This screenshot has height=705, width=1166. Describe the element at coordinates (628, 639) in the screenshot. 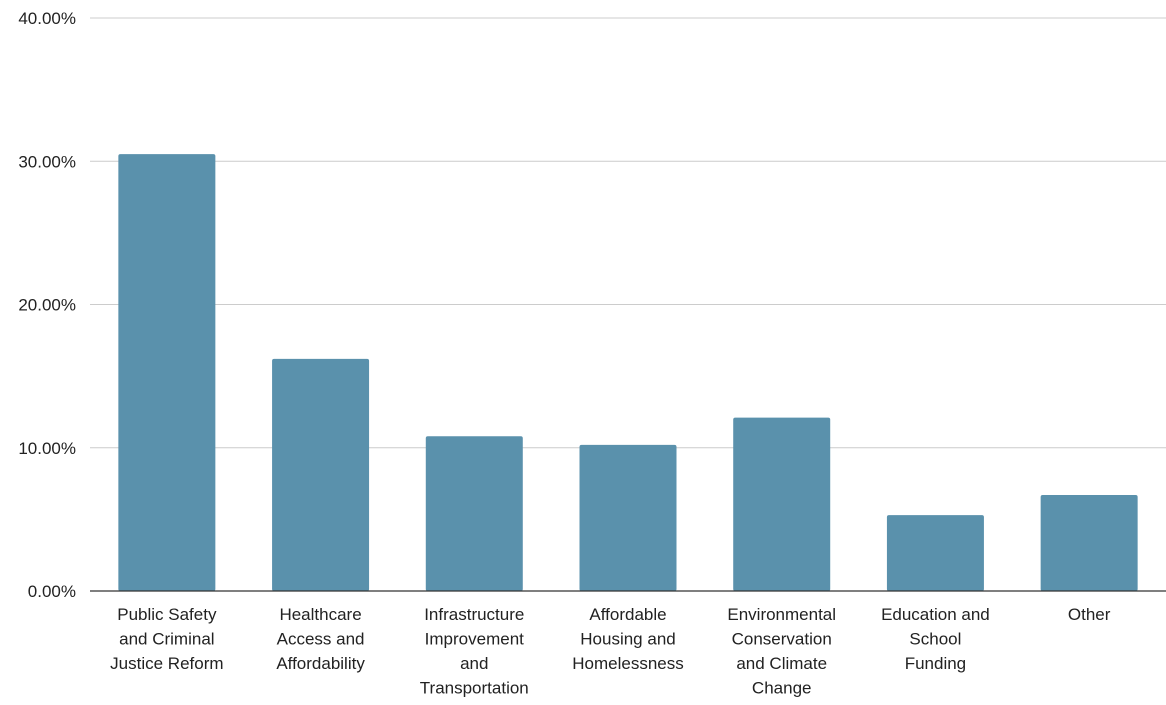

I see `x-tick-label: Affordable Housing and Homelessness` at that location.